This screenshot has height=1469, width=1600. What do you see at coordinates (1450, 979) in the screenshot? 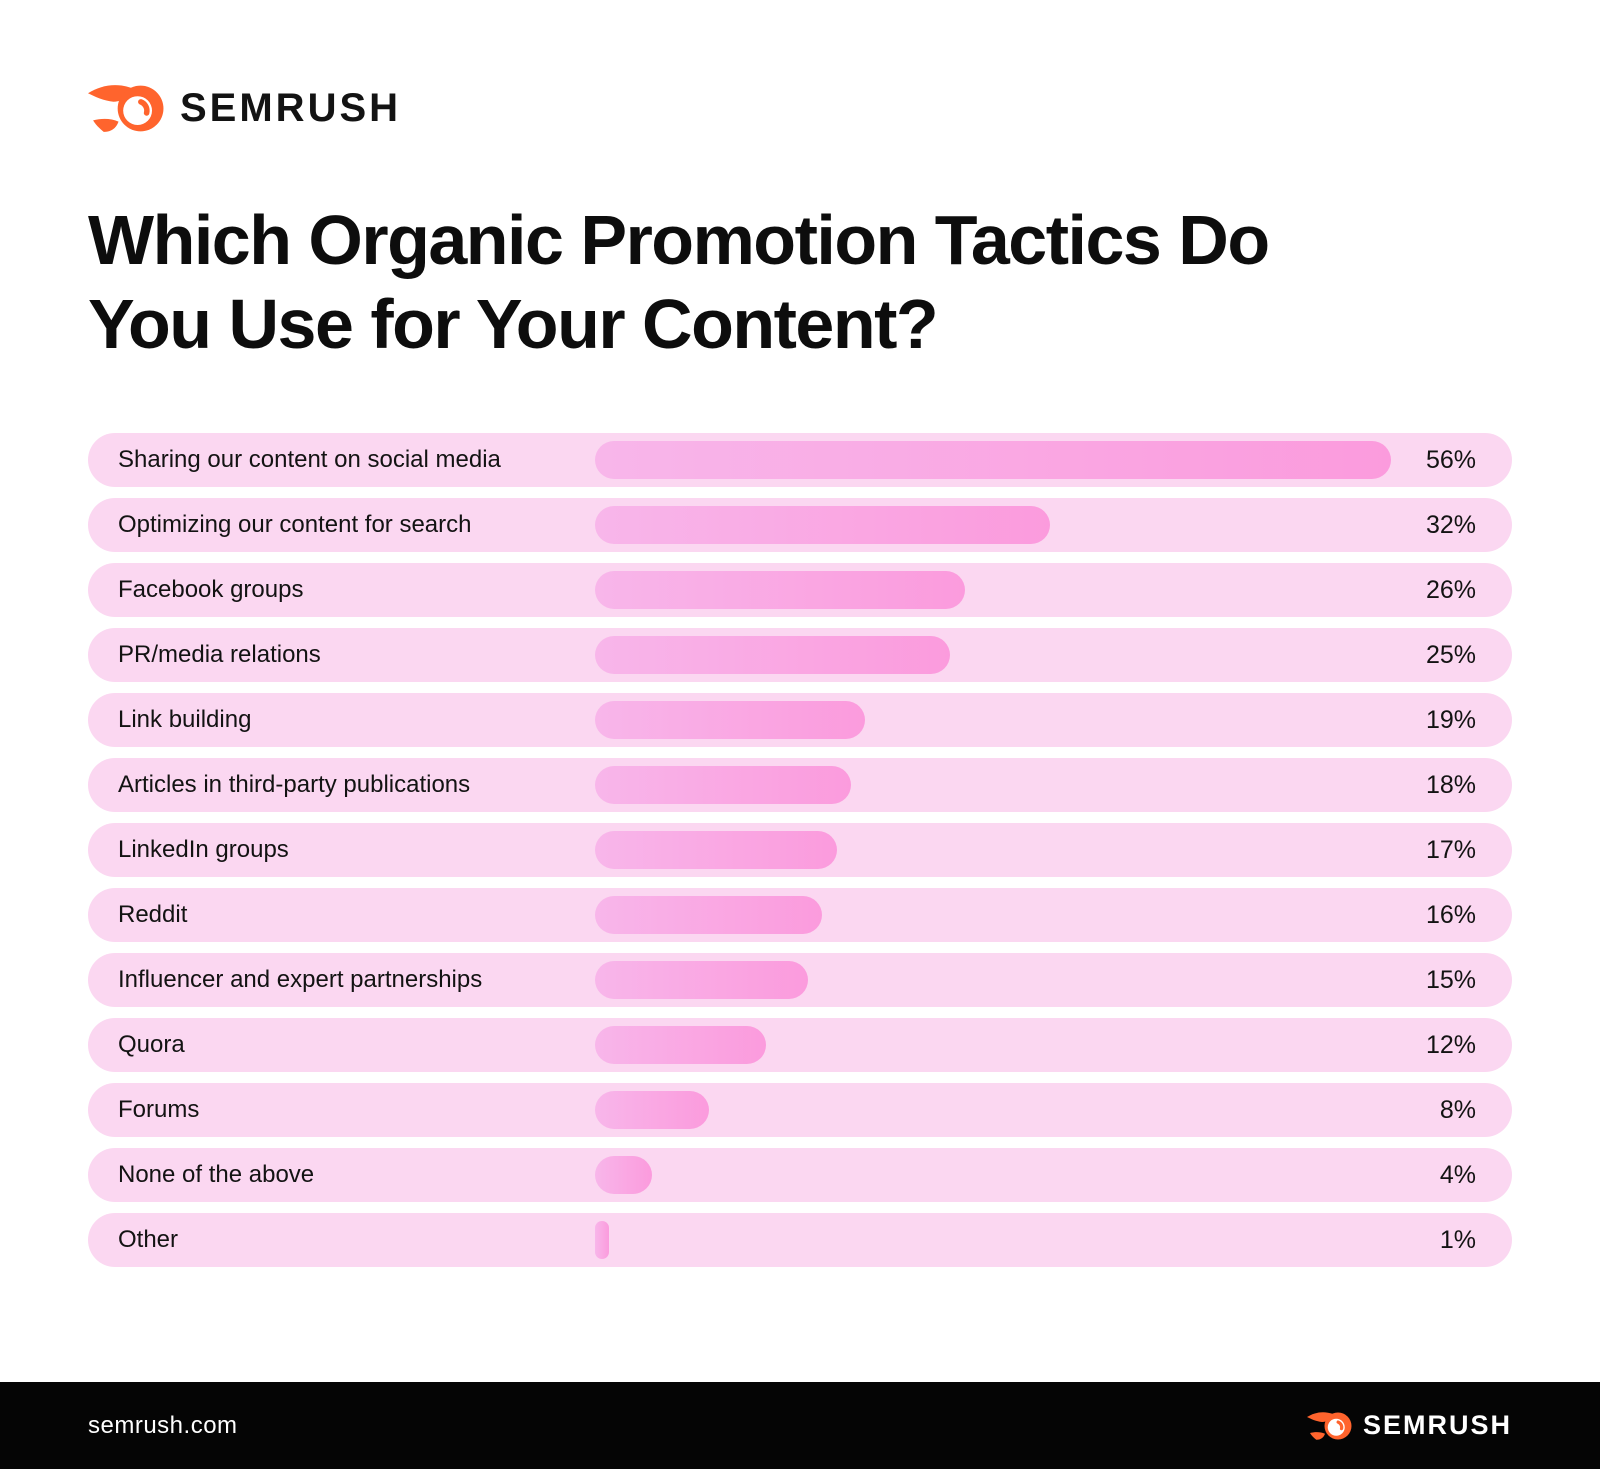
I see `row-value: 15%` at bounding box center [1450, 979].